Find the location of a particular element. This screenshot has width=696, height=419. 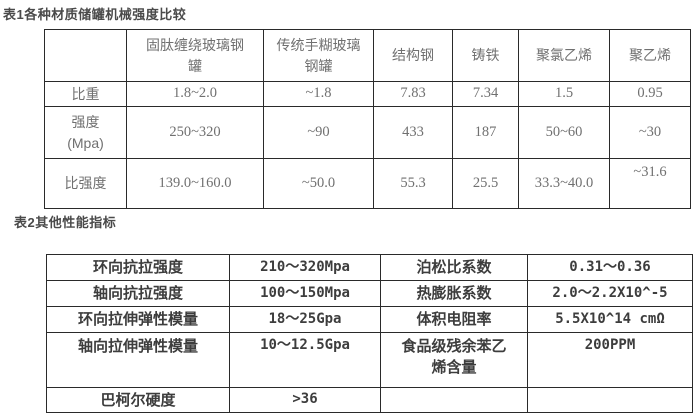

cell: ~90 is located at coordinates (318, 132).